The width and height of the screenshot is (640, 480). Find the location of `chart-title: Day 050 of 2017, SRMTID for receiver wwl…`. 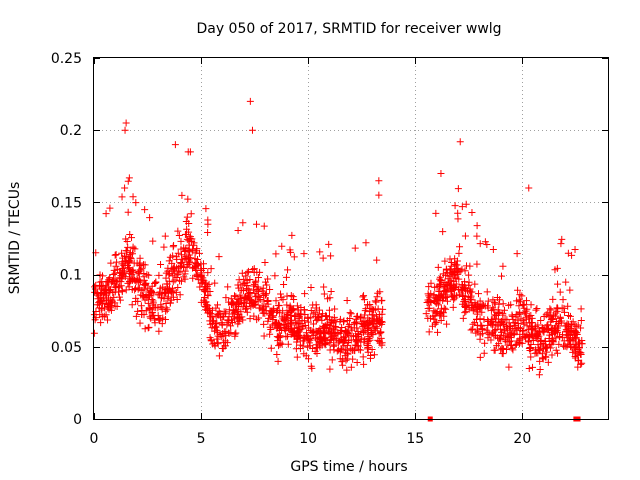

chart-title: Day 050 of 2017, SRMTID for receiver wwl… is located at coordinates (348, 29).